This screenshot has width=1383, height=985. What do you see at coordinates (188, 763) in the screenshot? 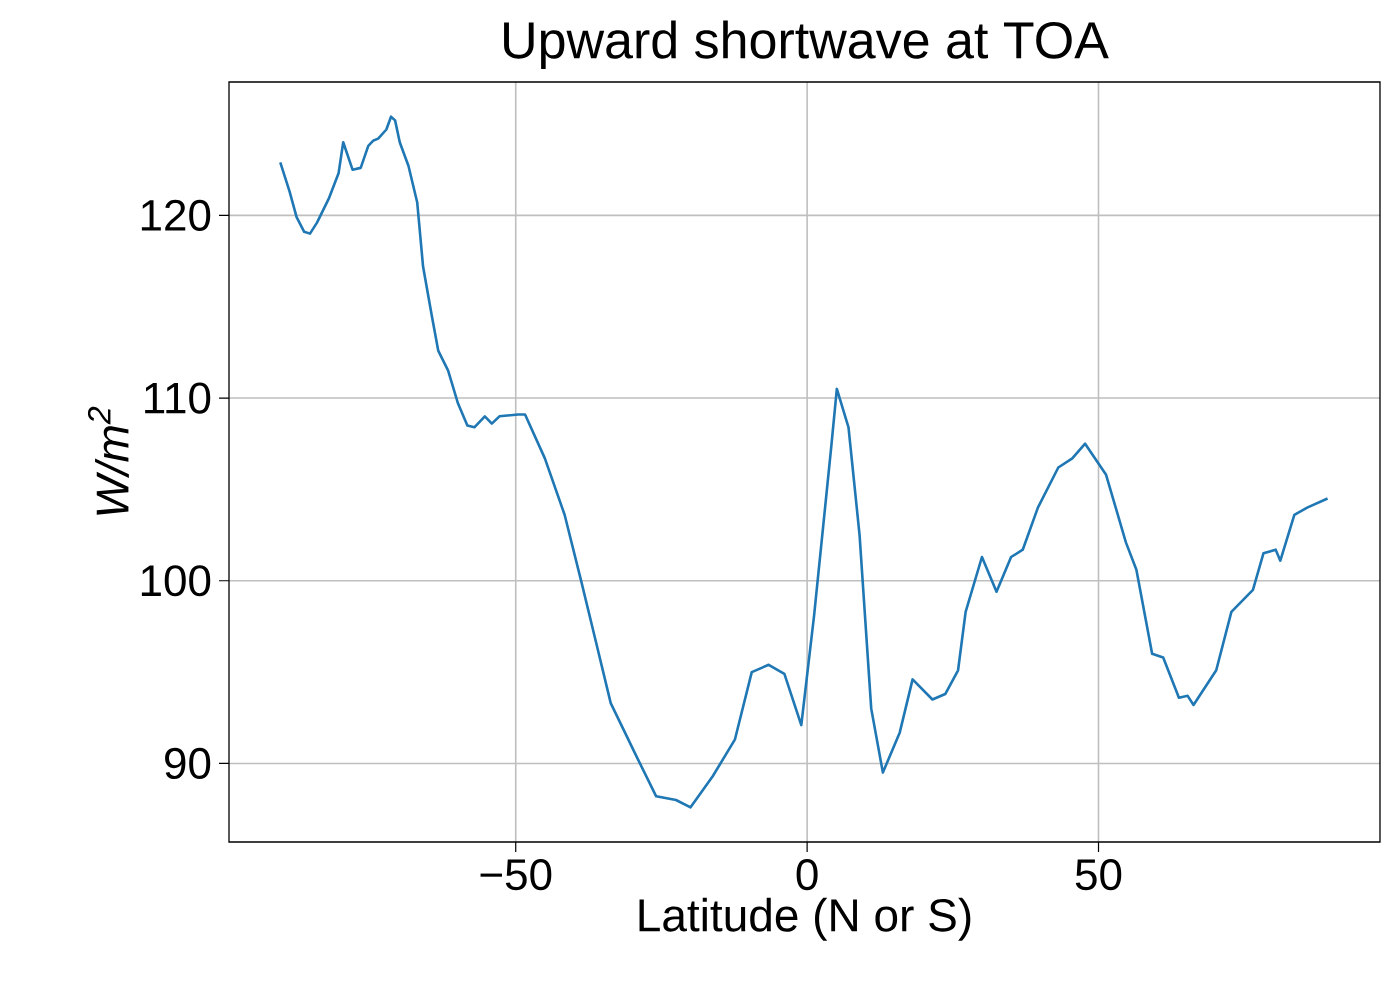
I see `y-tick-label: 90` at bounding box center [188, 763].